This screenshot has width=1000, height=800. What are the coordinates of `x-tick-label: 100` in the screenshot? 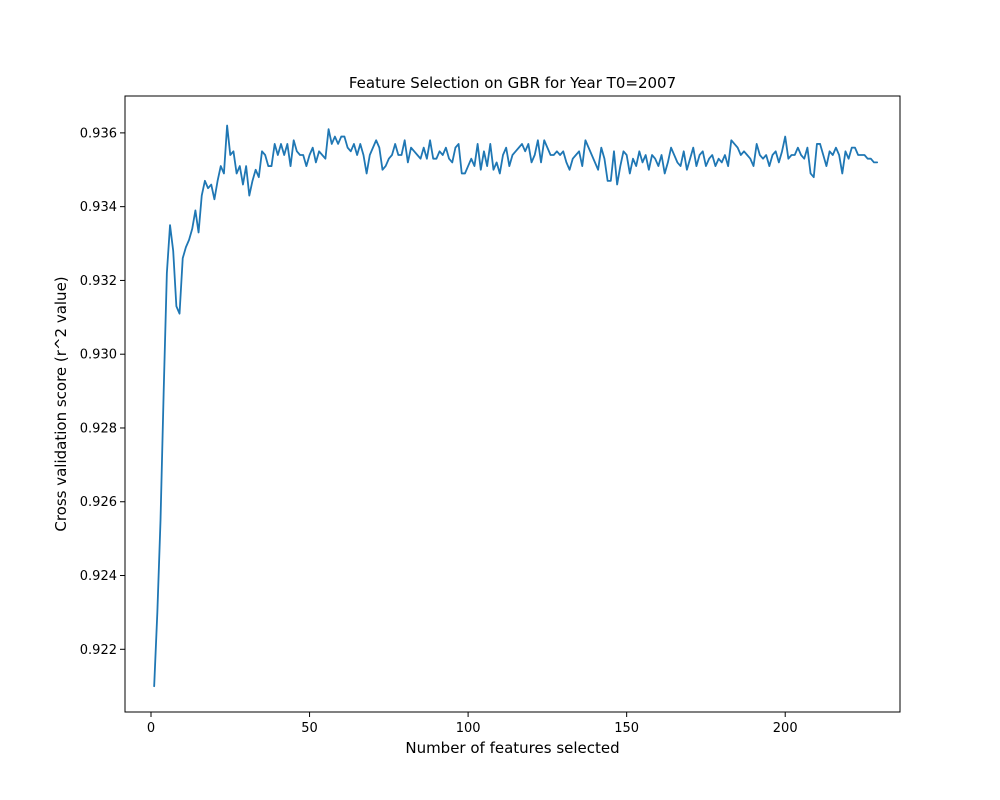 It's located at (468, 728).